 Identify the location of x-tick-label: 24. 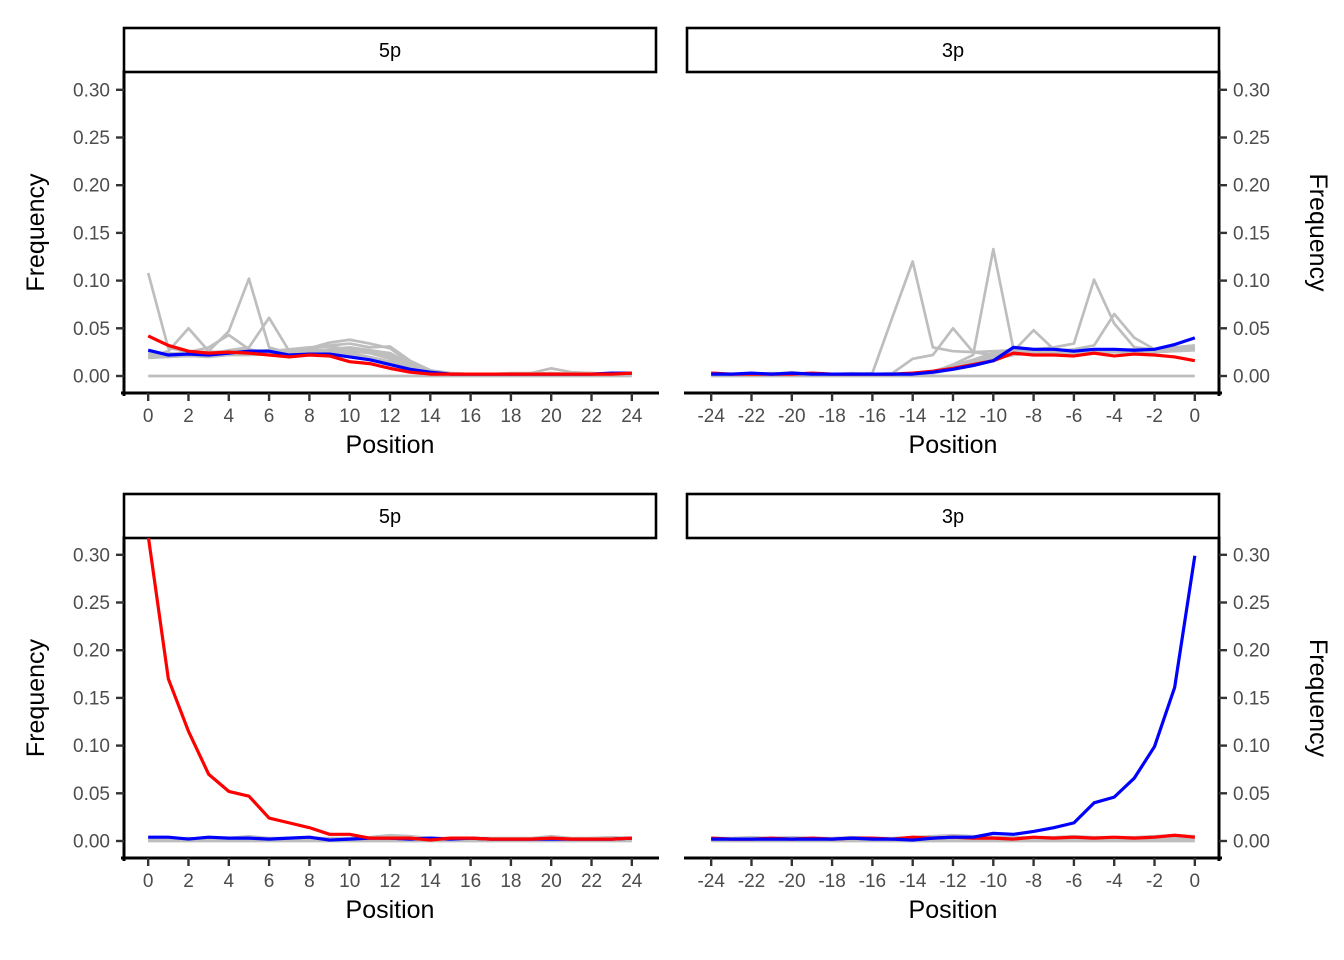
(632, 881).